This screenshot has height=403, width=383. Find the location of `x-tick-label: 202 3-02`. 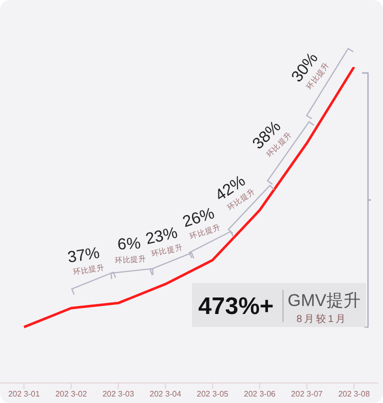

x-tick-label: 202 3-02 is located at coordinates (71, 394).